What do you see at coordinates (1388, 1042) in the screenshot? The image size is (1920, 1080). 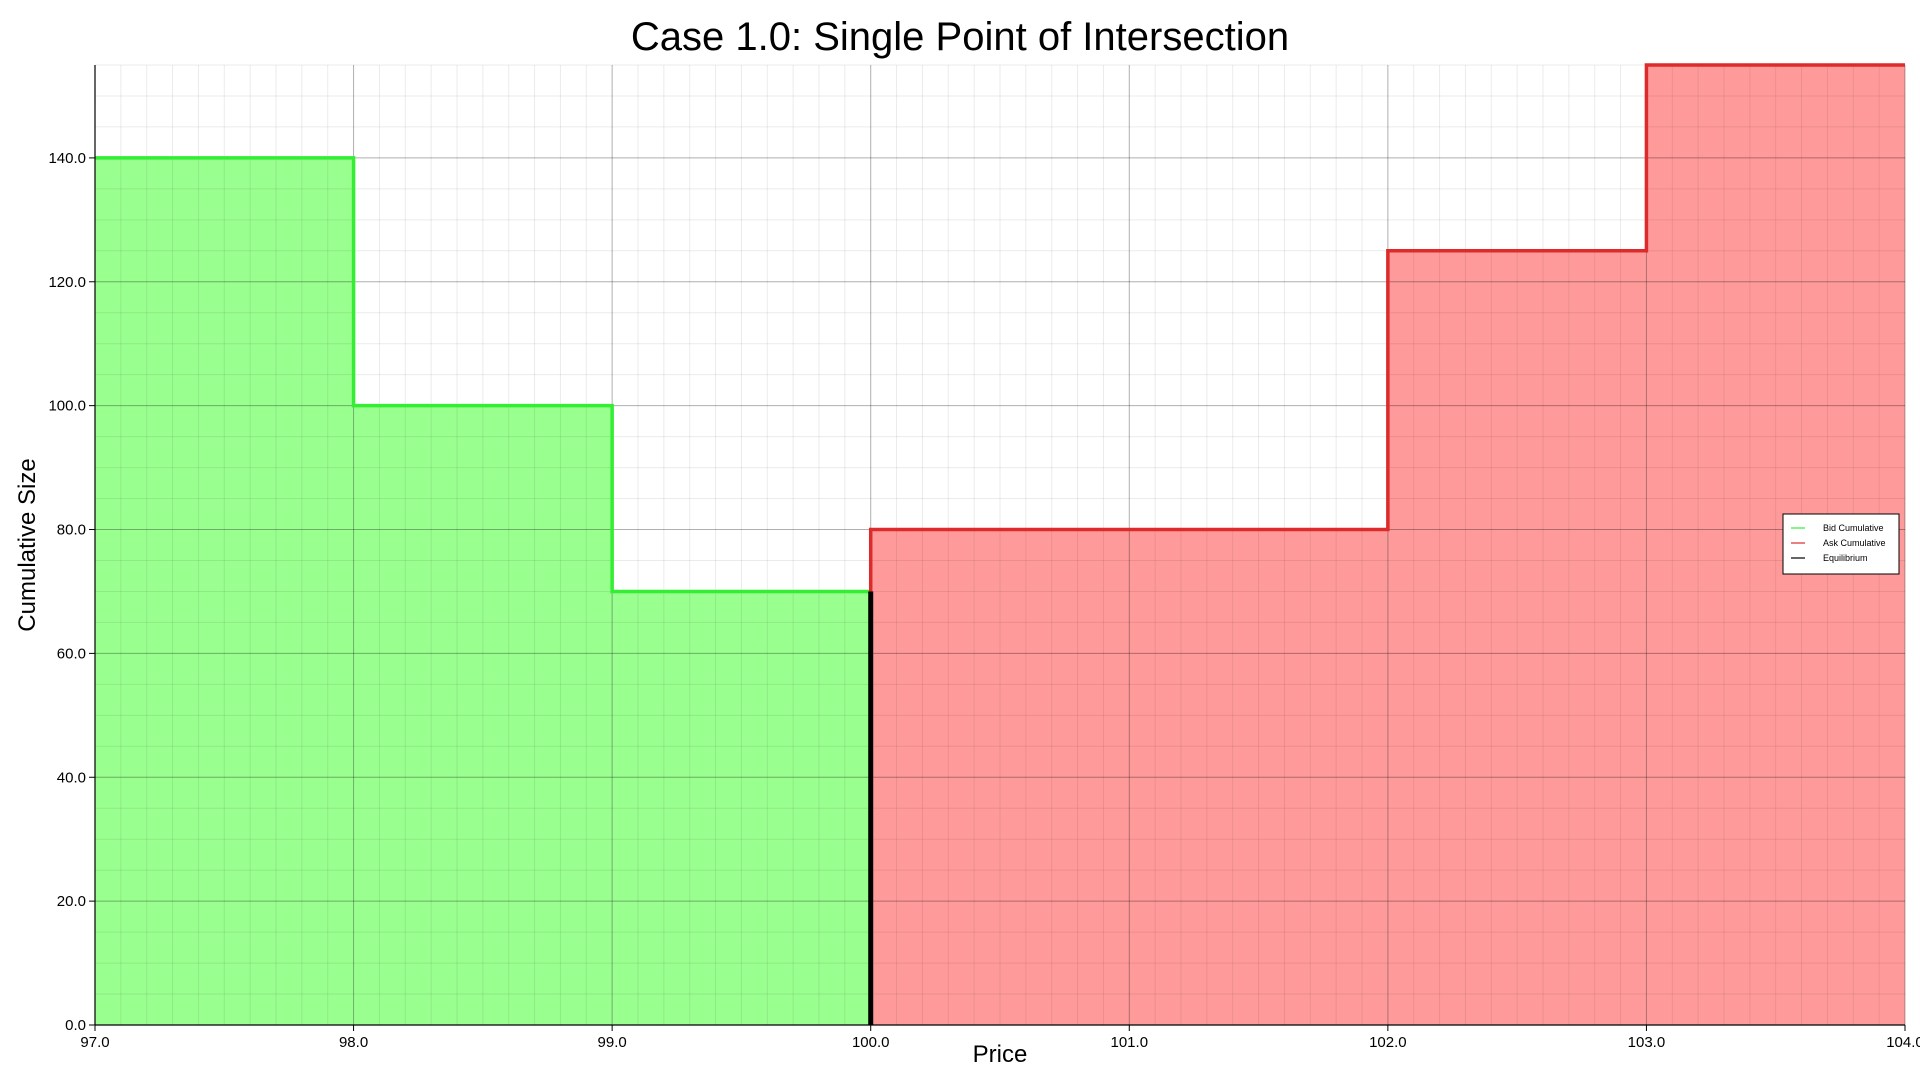 I see `x-tick-label: 102.0` at bounding box center [1388, 1042].